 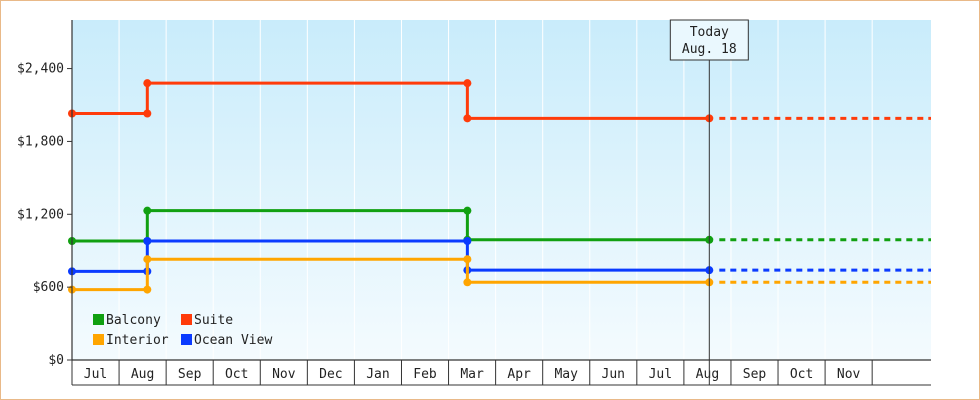 What do you see at coordinates (330, 374) in the screenshot?
I see `x-tick-label: Dec` at bounding box center [330, 374].